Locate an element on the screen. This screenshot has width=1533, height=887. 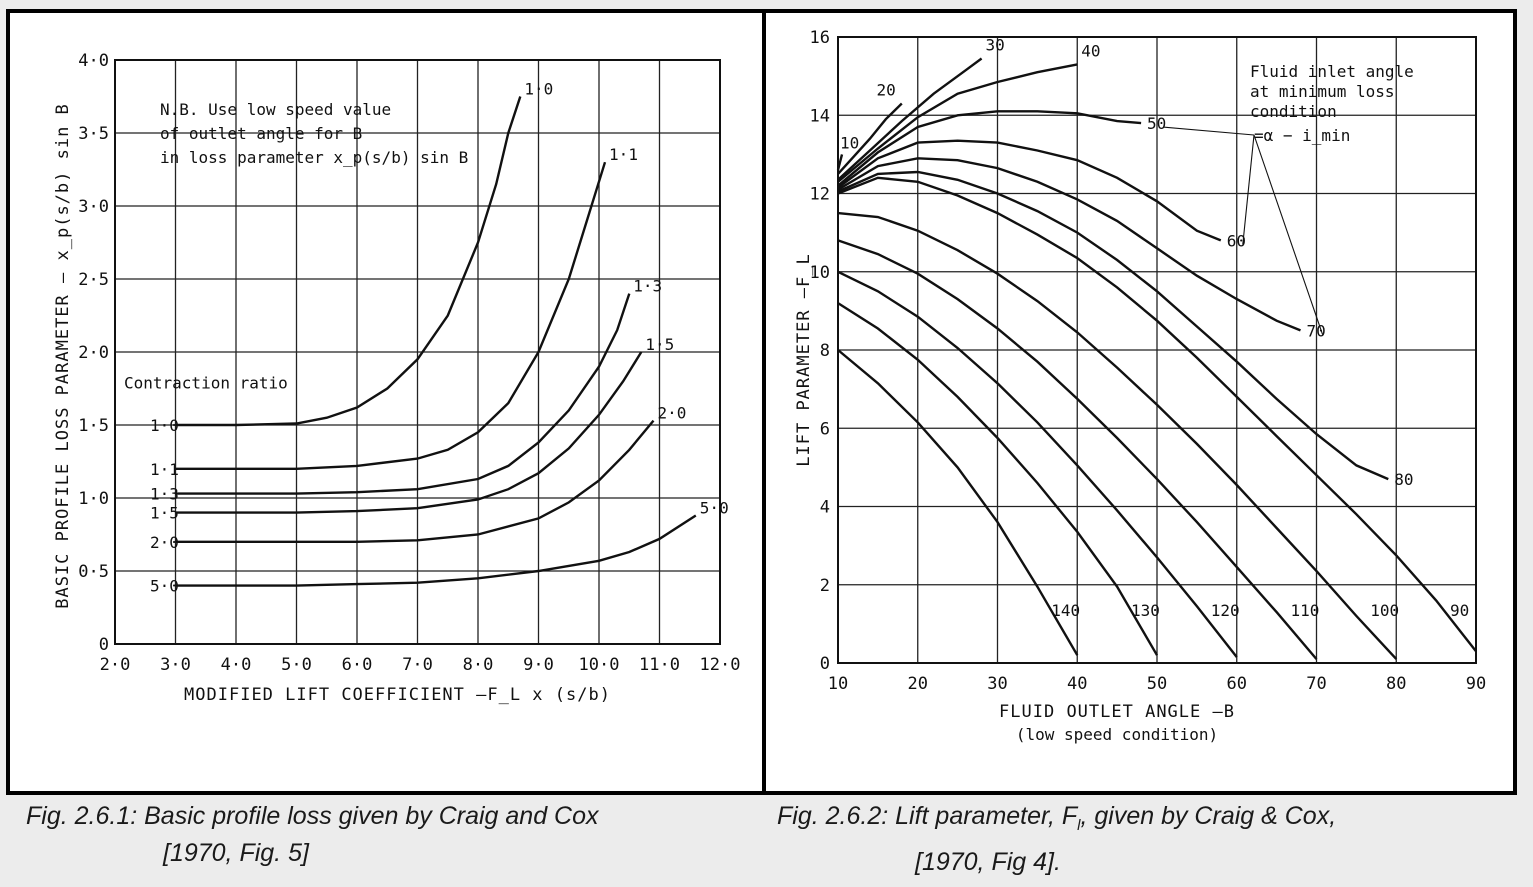
series-2-0-left-label: 2·0 is located at coordinates (164, 542).